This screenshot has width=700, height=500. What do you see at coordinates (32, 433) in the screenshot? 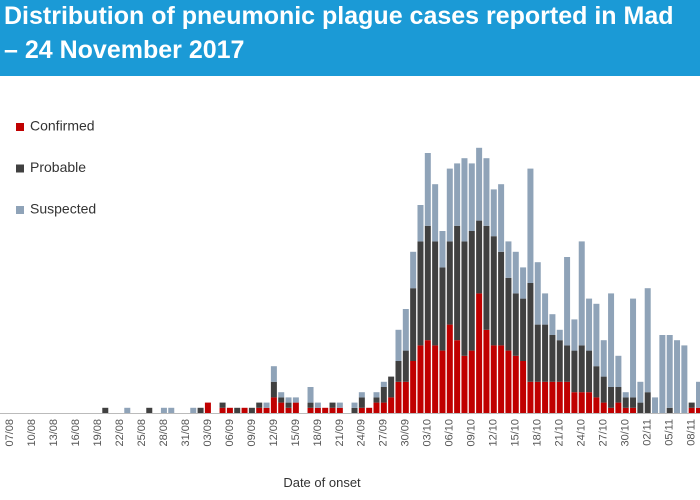
I see `x-tick-label: 10/08` at bounding box center [32, 433].